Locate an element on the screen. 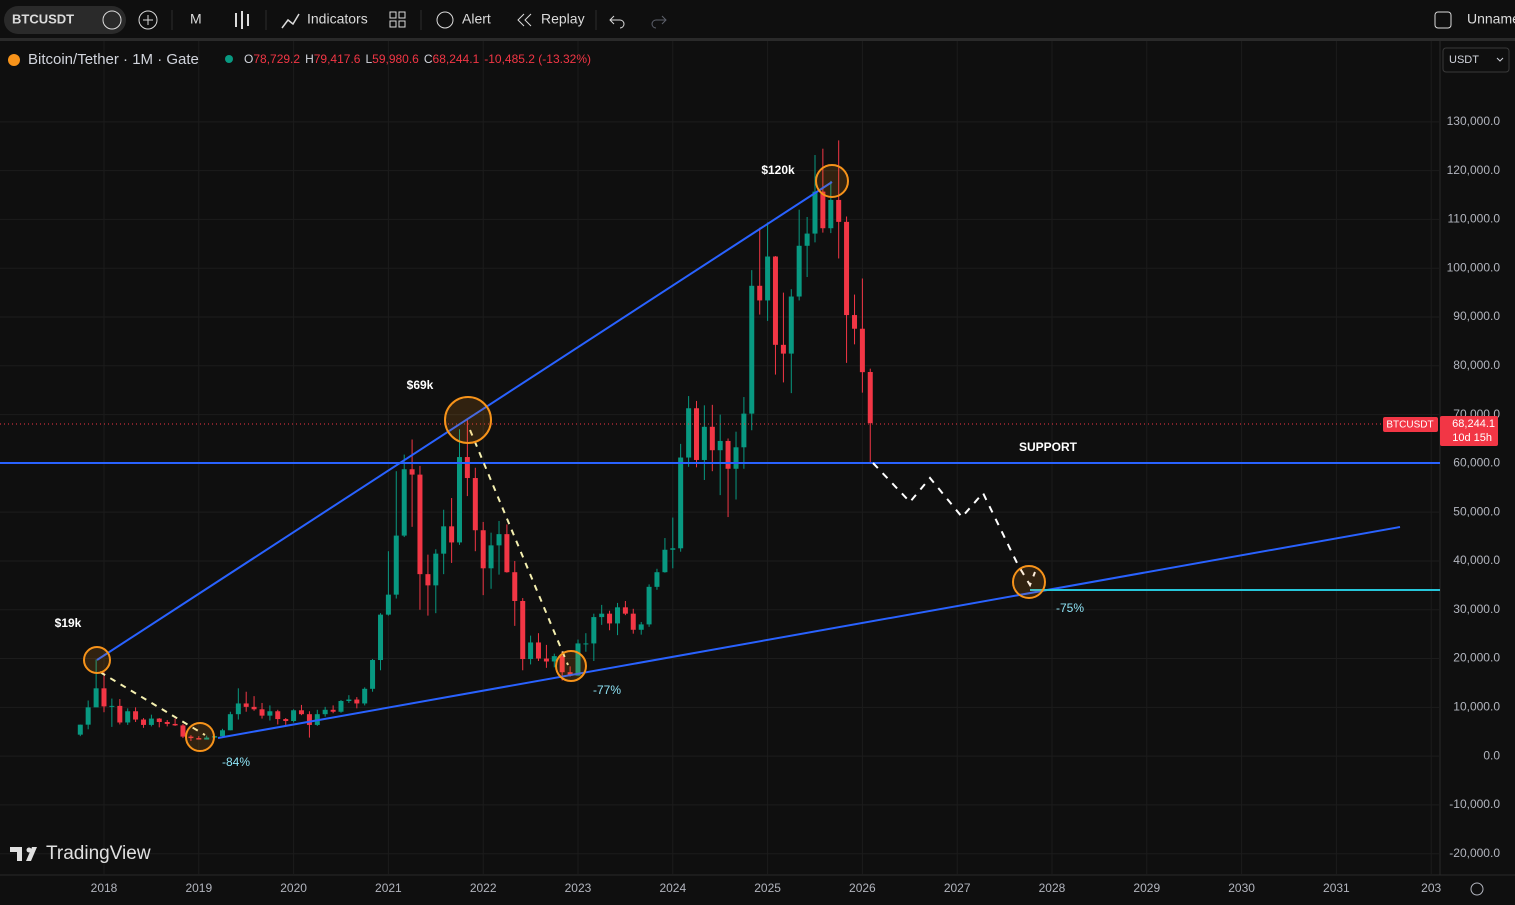 Image resolution: width=1515 pixels, height=905 pixels. y-tick-label: 100,000.0 is located at coordinates (1474, 267).